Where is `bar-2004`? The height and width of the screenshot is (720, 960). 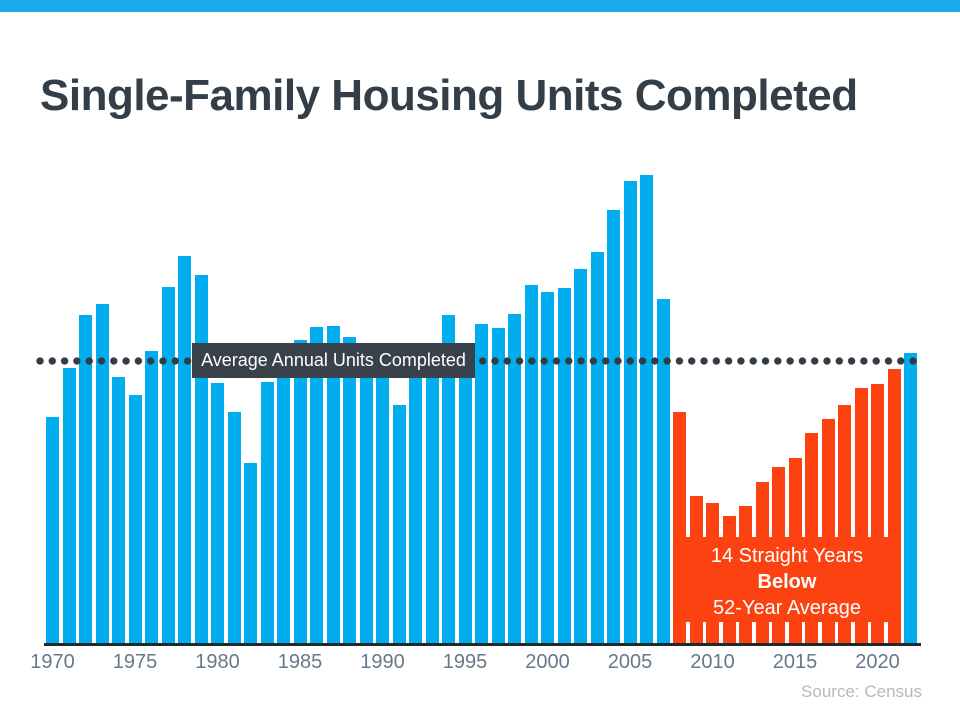
bar-2004 is located at coordinates (613, 426).